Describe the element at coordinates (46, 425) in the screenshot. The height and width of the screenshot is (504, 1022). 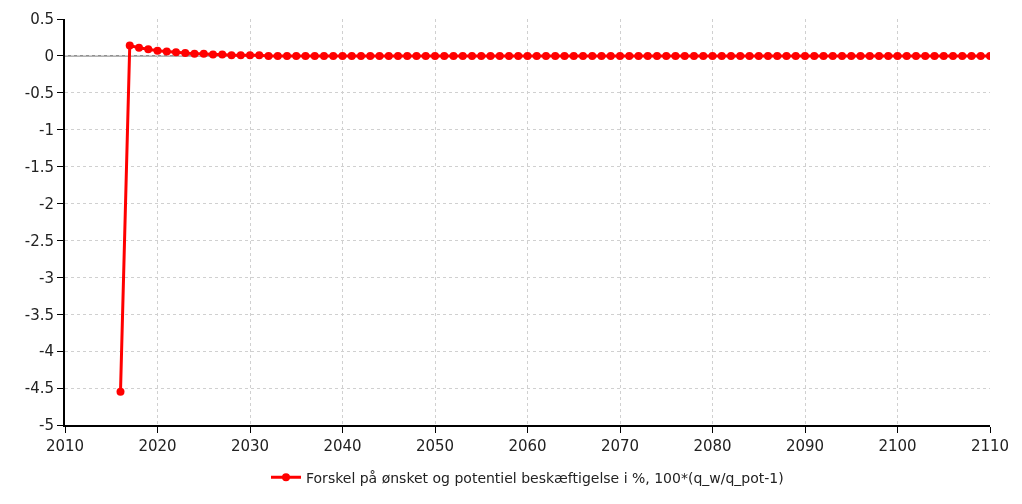
I see `y-tick-label: -5` at that location.